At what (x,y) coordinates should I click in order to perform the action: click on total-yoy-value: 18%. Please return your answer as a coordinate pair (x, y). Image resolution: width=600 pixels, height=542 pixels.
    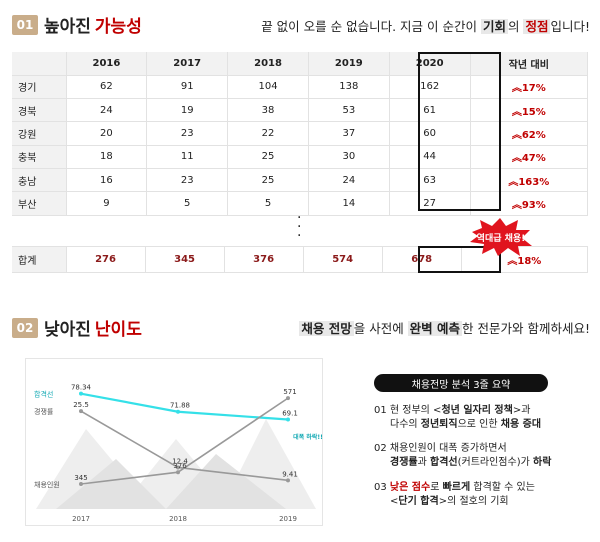
    Looking at the image, I should click on (529, 261).